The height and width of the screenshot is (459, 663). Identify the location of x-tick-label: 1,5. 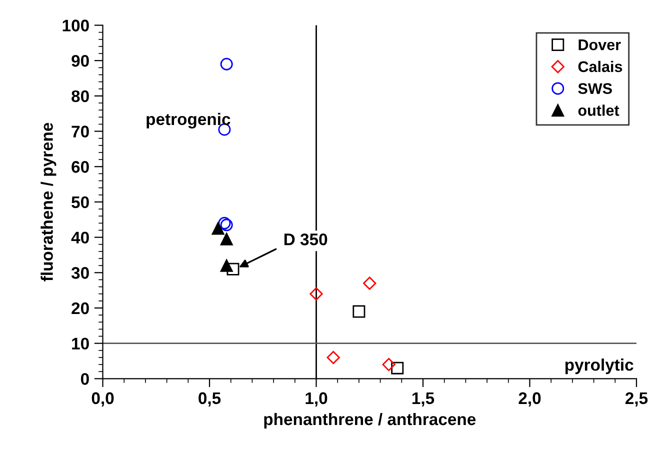
(423, 399).